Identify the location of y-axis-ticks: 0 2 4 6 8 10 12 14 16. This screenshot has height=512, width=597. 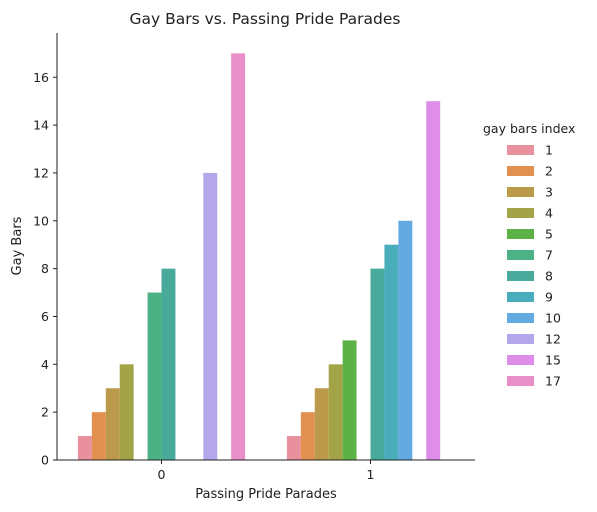
(45, 269).